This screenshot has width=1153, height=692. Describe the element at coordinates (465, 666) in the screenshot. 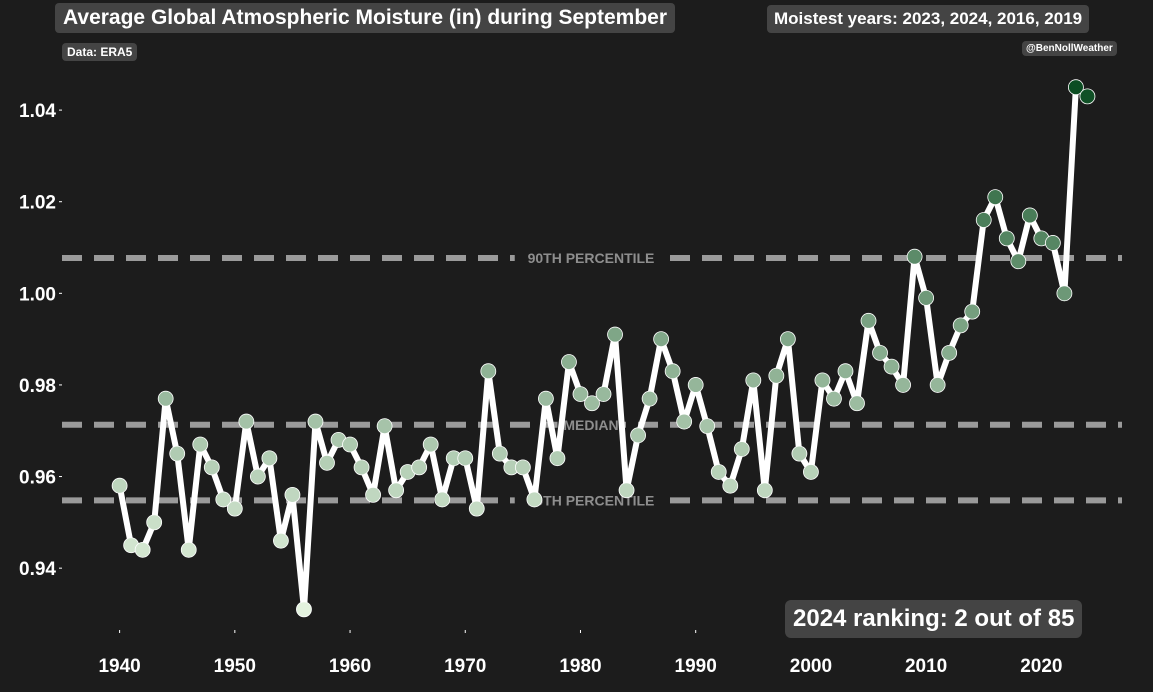

I see `x-tick-label: 1970` at that location.